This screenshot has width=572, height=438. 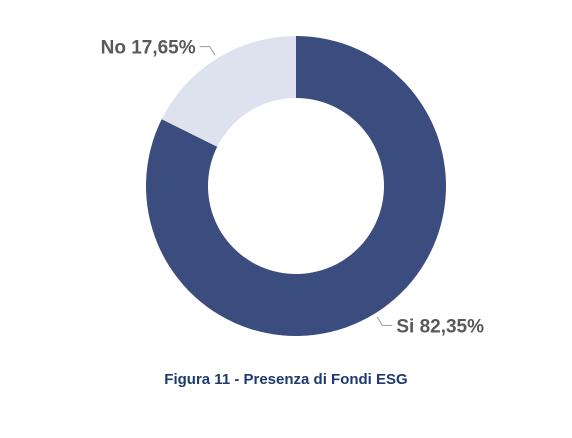 What do you see at coordinates (384, 321) in the screenshot?
I see `leader-line-si` at bounding box center [384, 321].